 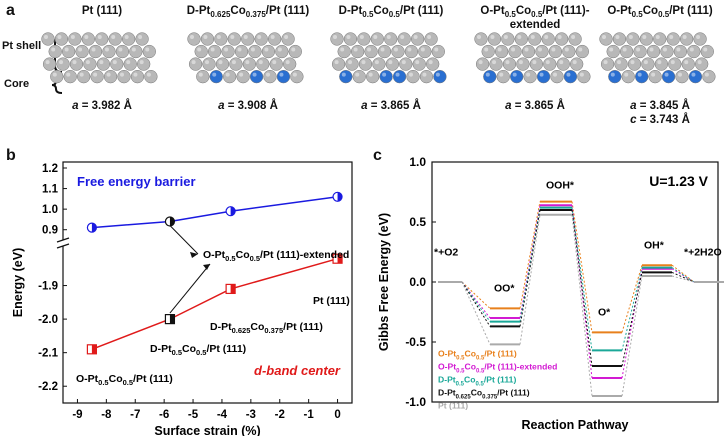 What do you see at coordinates (453, 405) in the screenshot?
I see `legend-entry-4: Pt (111)` at bounding box center [453, 405].